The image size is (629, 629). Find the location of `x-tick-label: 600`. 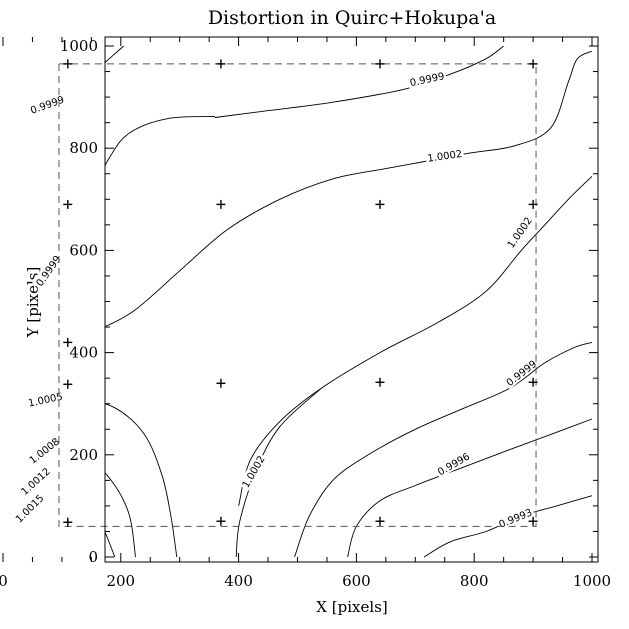

x-tick-label: 600 is located at coordinates (356, 581).